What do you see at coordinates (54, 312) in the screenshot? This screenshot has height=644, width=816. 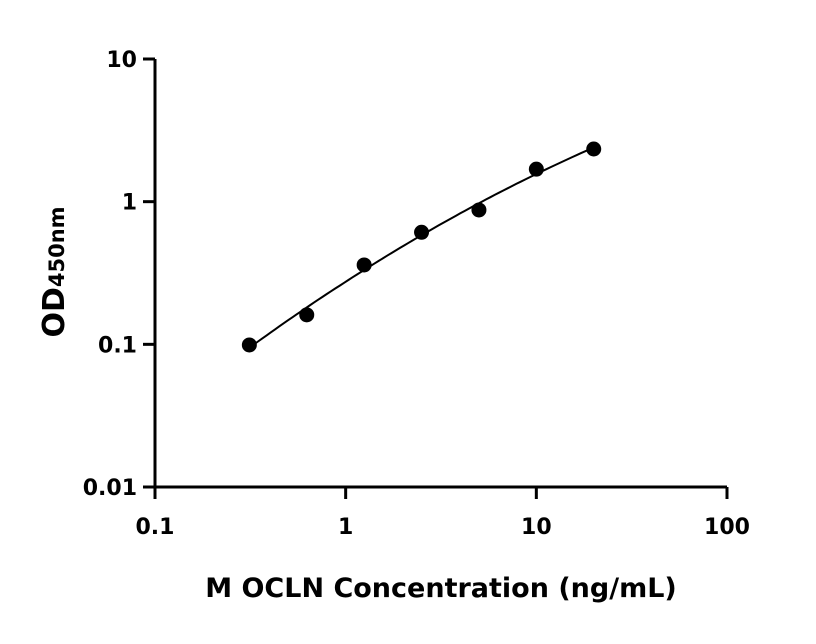 I see `y-axis-label-main: OD` at bounding box center [54, 312].